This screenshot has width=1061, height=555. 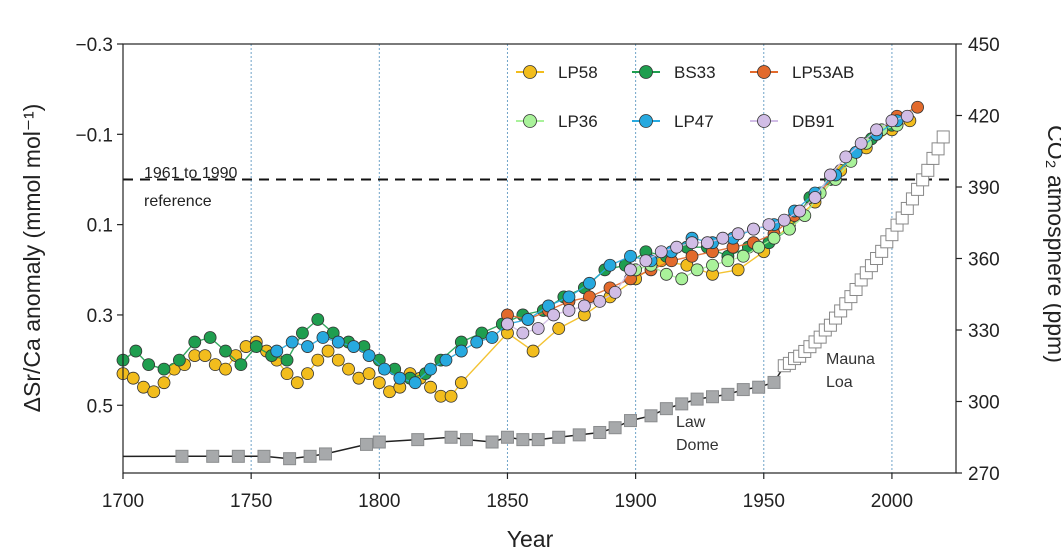 I want to click on y-left-tick-label: 0.5, so click(x=100, y=406).